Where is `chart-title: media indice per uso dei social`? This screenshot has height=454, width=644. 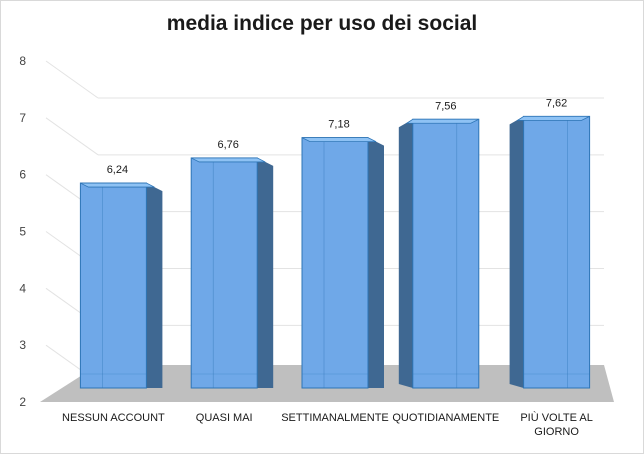
chart-title: media indice per uso dei social is located at coordinates (322, 23).